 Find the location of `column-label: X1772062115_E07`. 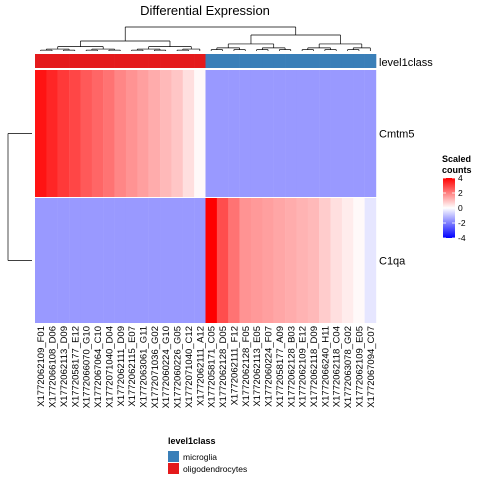

column-label: X1772062115_E07 is located at coordinates (132, 366).